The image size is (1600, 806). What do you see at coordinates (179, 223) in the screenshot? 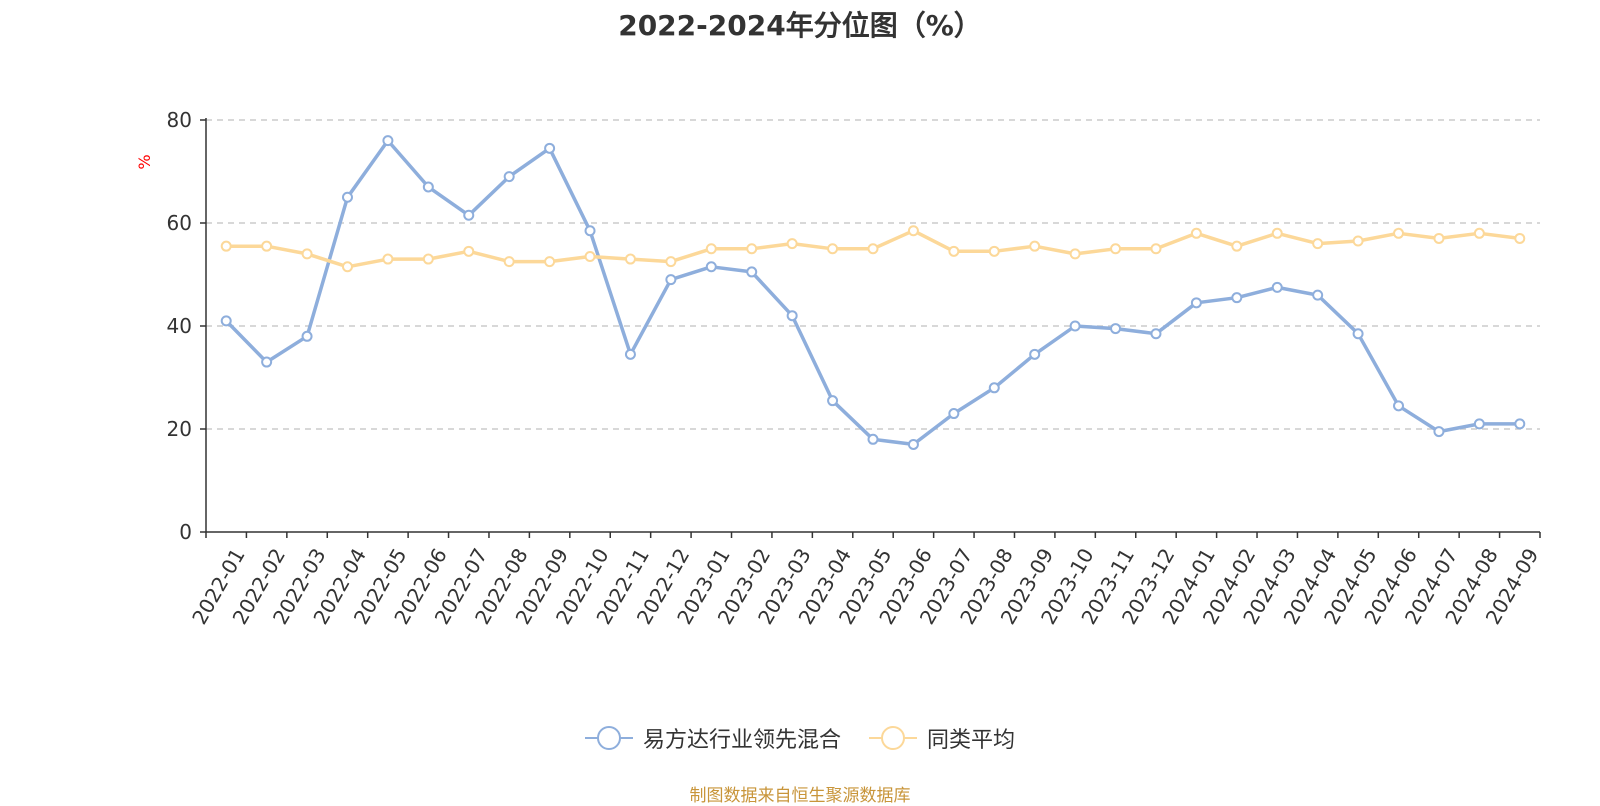
I see `y-tick-label: 60` at bounding box center [179, 223].